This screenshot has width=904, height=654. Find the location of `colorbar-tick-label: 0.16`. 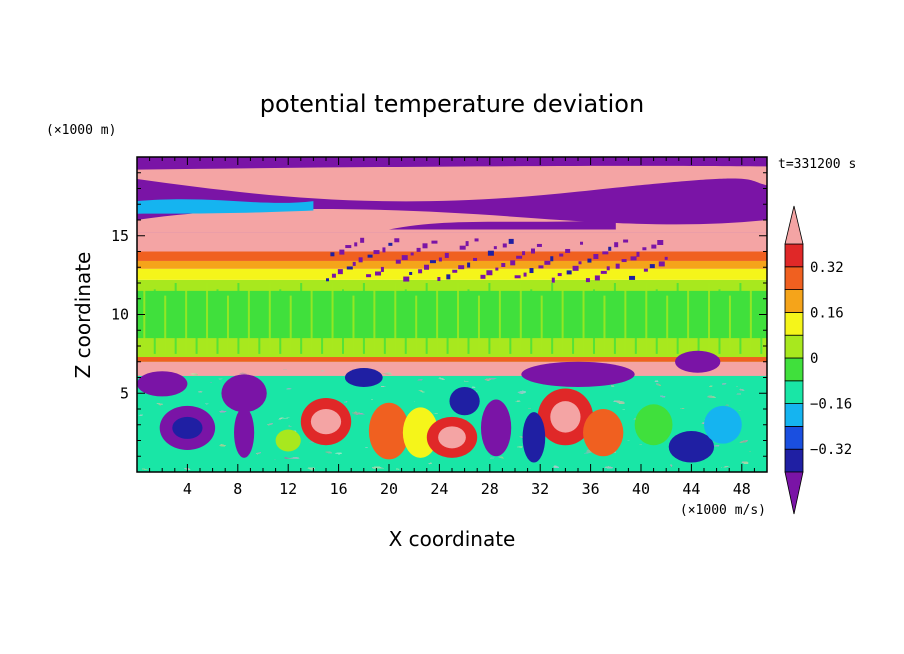

colorbar-tick-label: 0.16 is located at coordinates (827, 313).